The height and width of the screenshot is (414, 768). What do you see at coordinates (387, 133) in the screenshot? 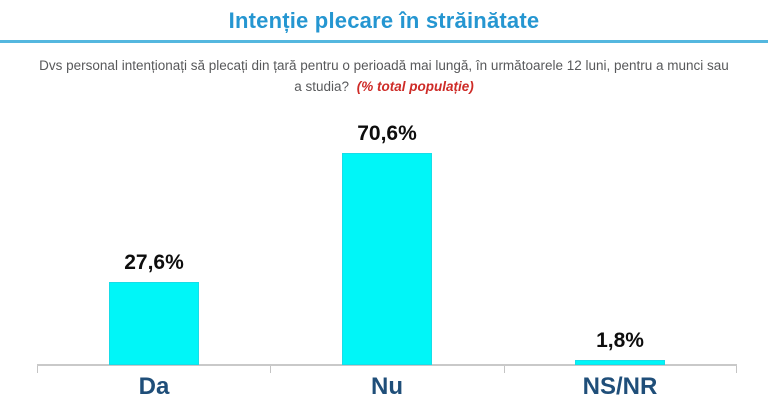
I see `value-label-nu: 70,6%` at bounding box center [387, 133].